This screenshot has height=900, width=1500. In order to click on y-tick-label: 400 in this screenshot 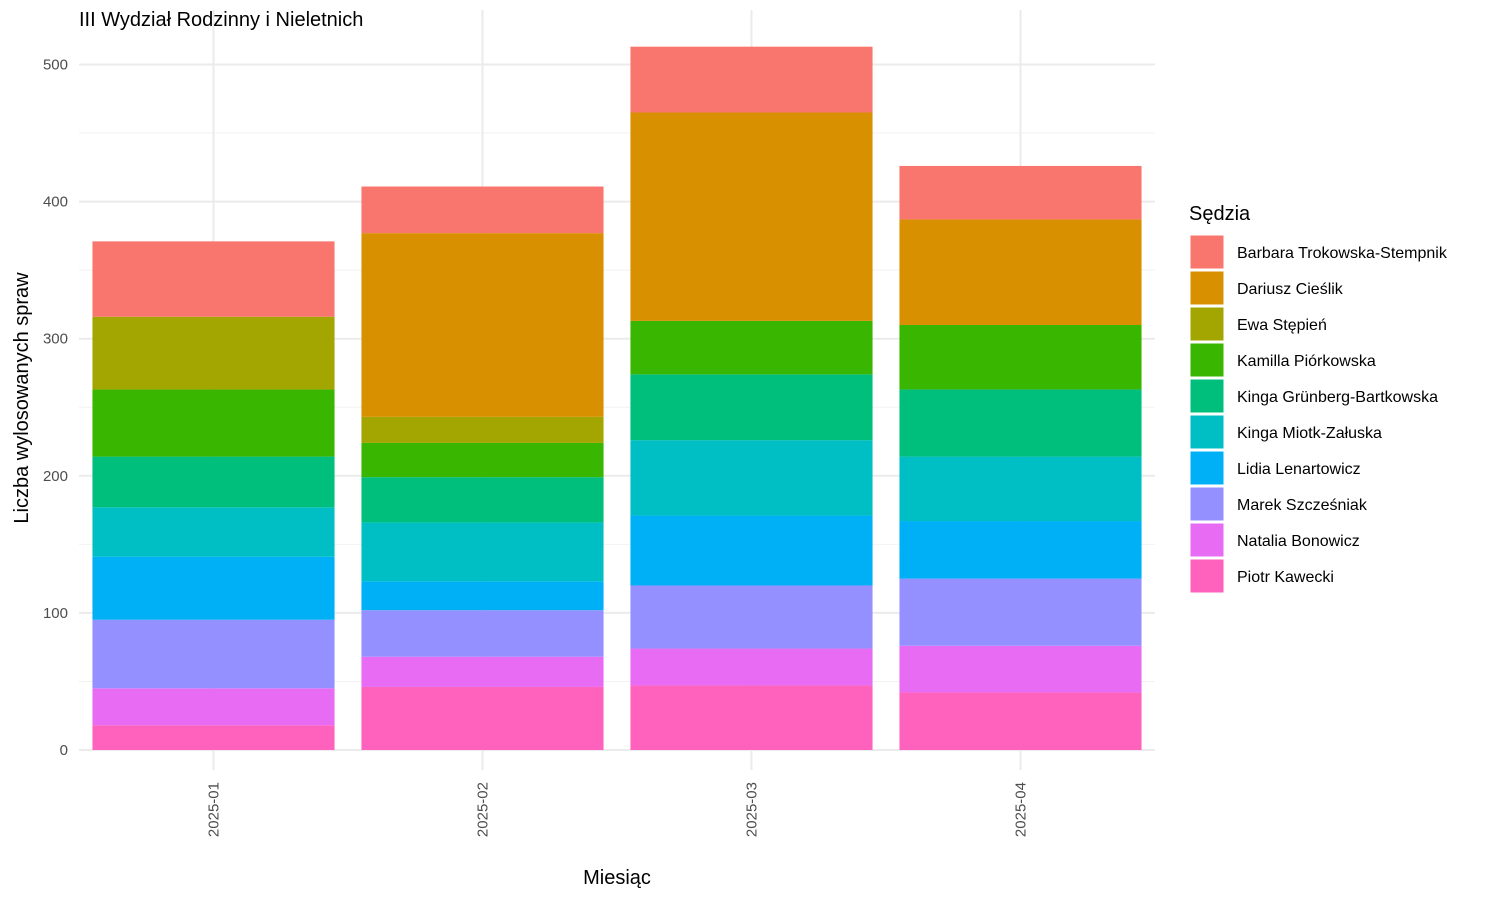, I will do `click(55, 202)`.